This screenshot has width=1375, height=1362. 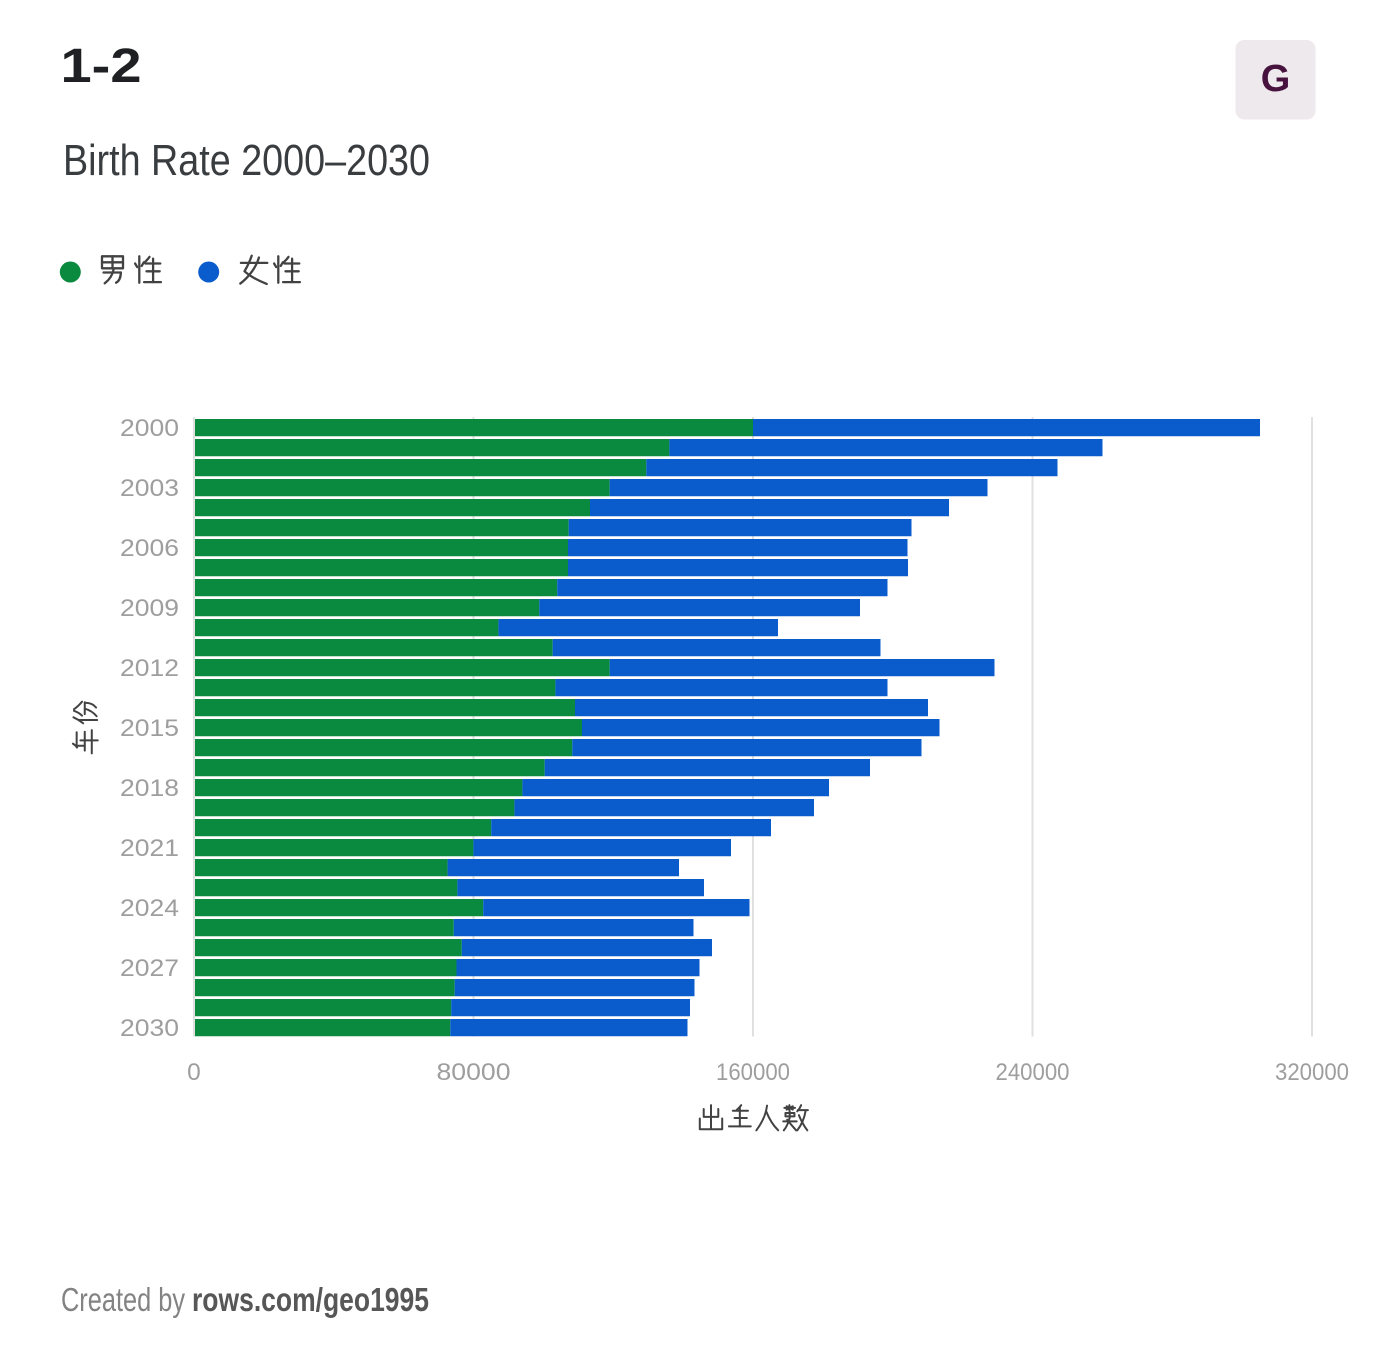 I want to click on svg-text: G, so click(x=1276, y=79).